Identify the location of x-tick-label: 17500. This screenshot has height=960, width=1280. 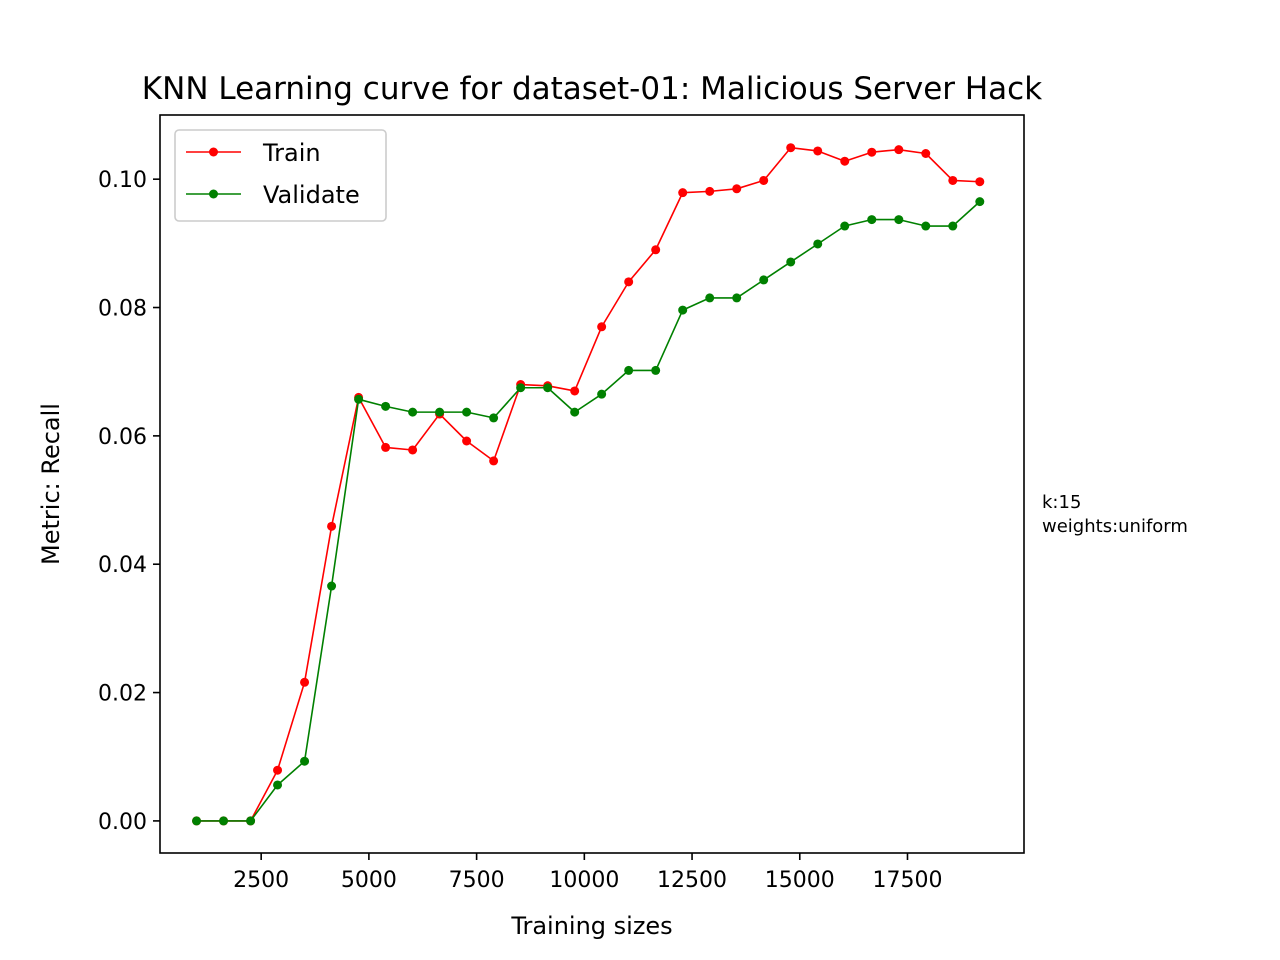
(907, 880).